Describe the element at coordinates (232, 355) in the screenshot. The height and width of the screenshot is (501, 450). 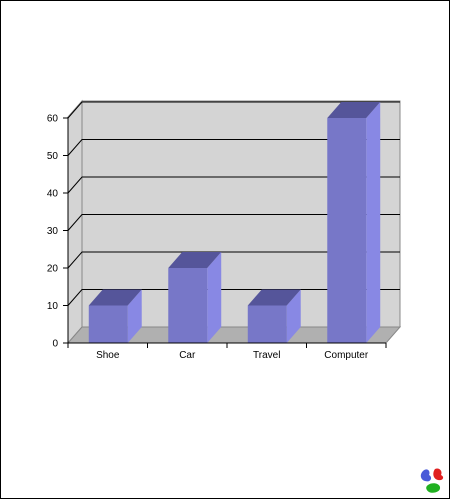
I see `x-axis-category-labels: Shoe Car Travel Computer` at that location.